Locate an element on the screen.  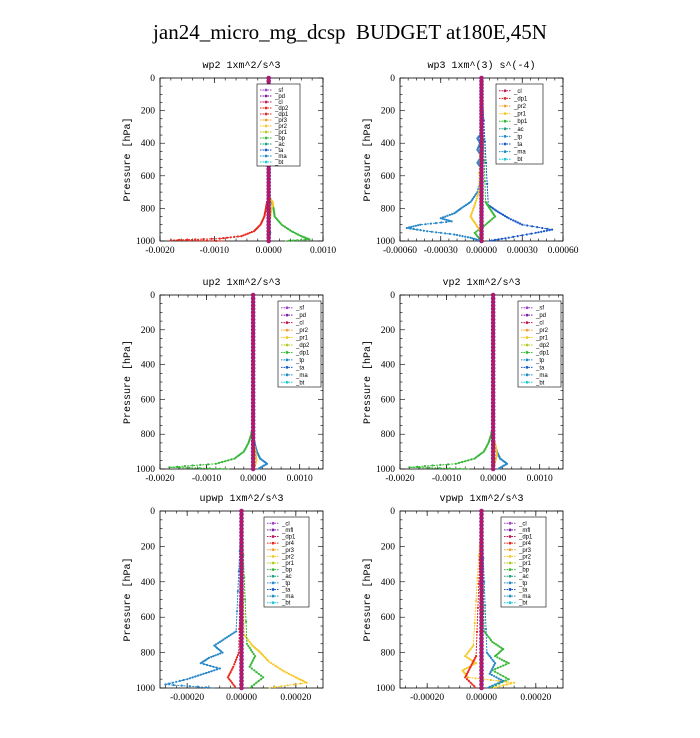
legend-entry: _mfl is located at coordinates (287, 531).